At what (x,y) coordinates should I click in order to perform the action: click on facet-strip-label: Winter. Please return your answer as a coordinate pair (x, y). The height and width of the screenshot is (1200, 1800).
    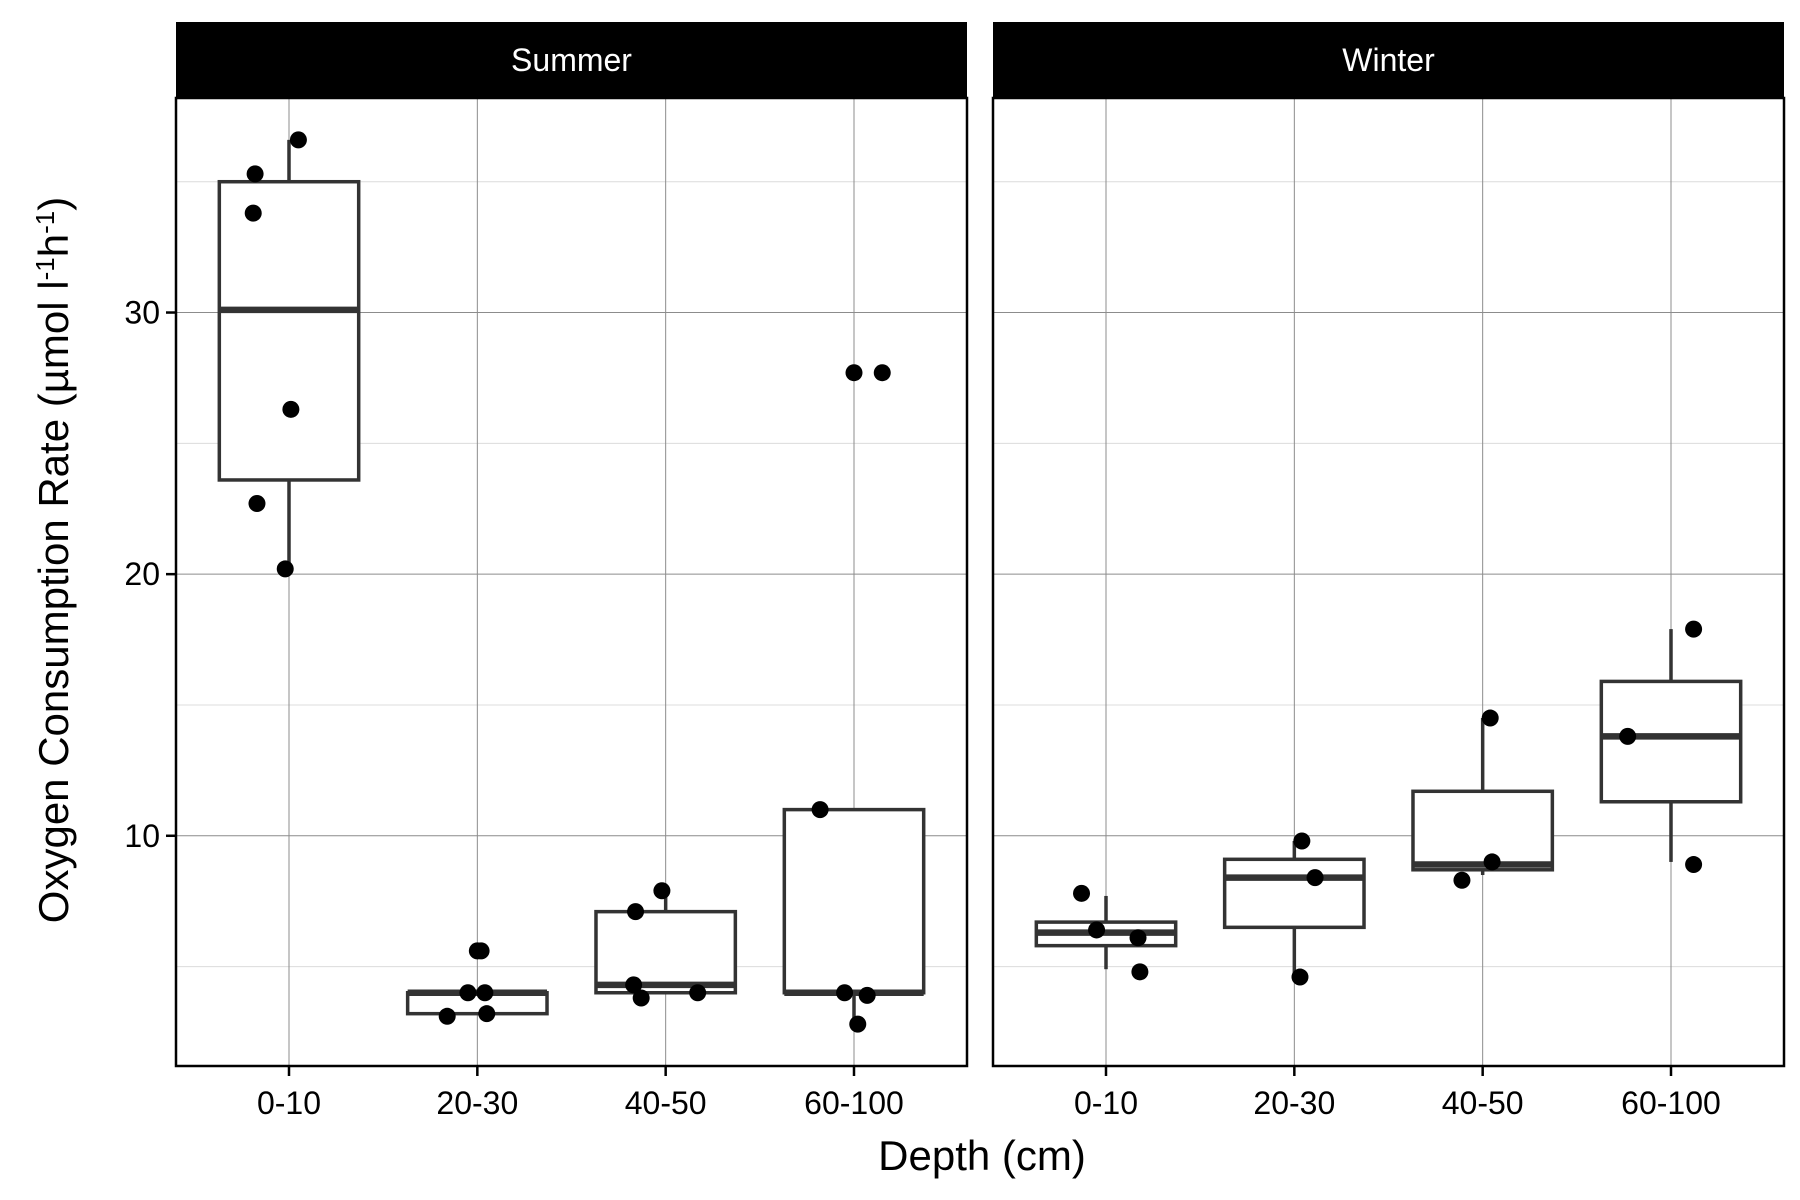
    Looking at the image, I should click on (1388, 60).